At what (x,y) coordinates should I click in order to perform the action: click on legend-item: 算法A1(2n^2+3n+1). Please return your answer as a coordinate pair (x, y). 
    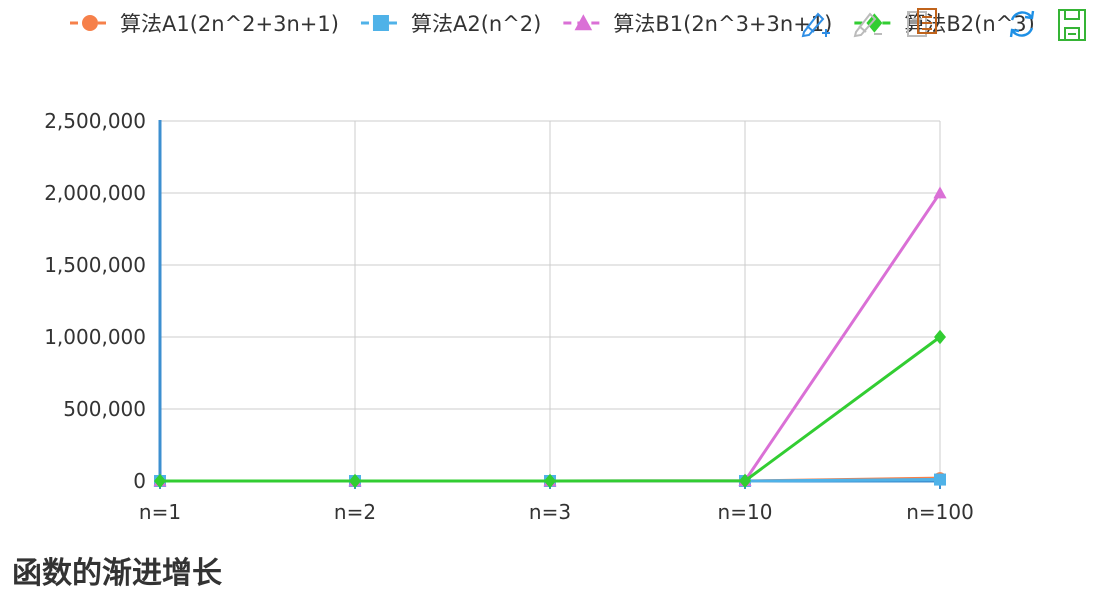
    Looking at the image, I should click on (204, 24).